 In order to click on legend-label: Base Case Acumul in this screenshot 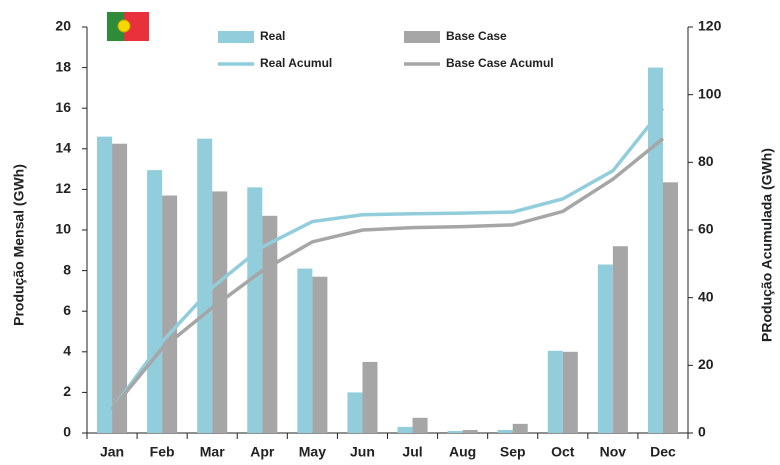, I will do `click(500, 63)`.